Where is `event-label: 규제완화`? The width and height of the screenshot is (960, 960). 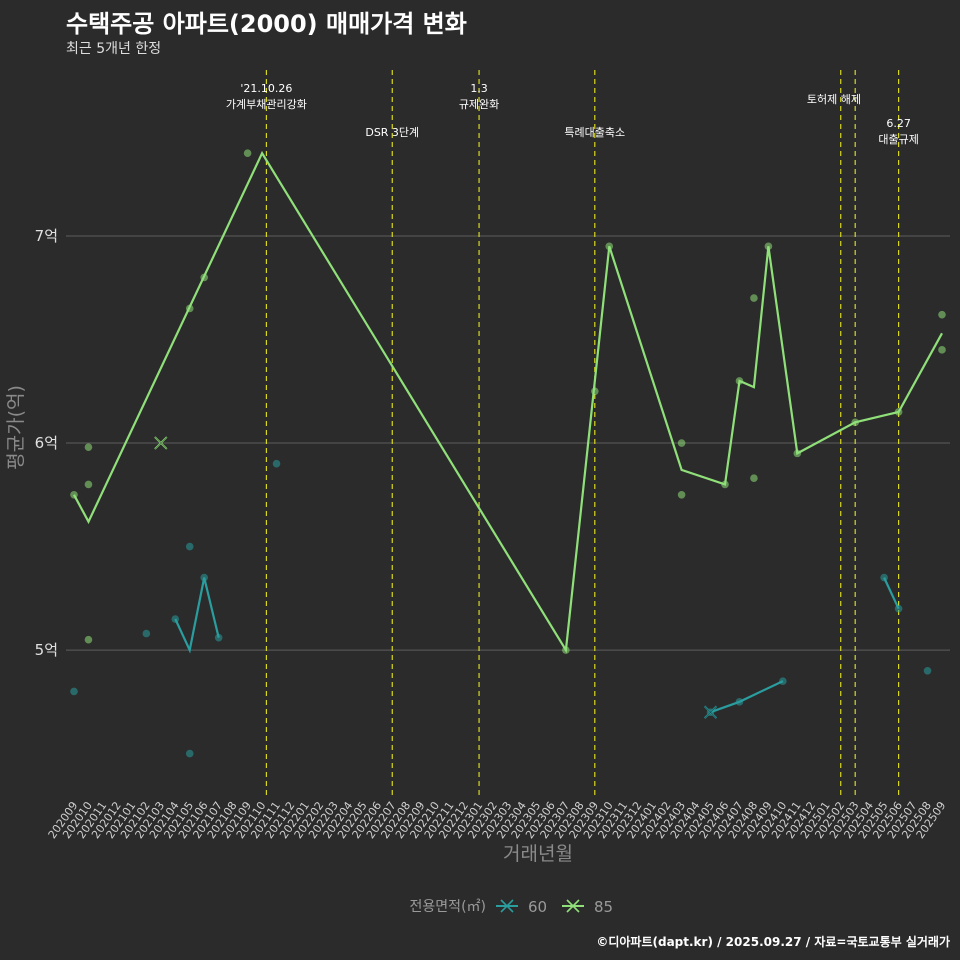
event-label: 규제완화 is located at coordinates (479, 104).